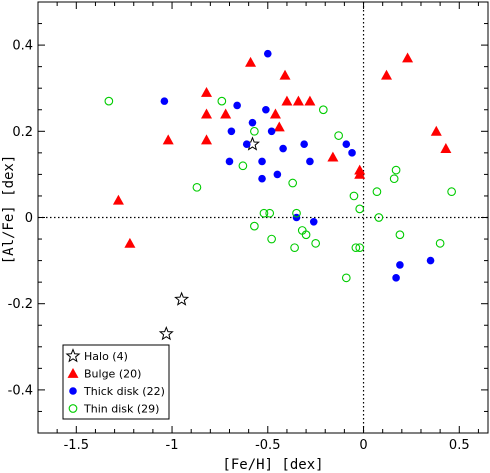 This screenshot has width=490, height=473. Describe the element at coordinates (20, 390) in the screenshot. I see `y-tick-label: -0.4` at that location.